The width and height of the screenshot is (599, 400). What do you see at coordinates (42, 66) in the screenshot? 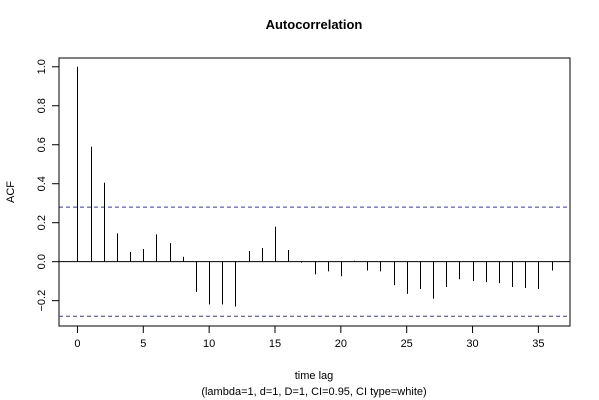
I see `y-tick-label-6: 1.0` at bounding box center [42, 66].